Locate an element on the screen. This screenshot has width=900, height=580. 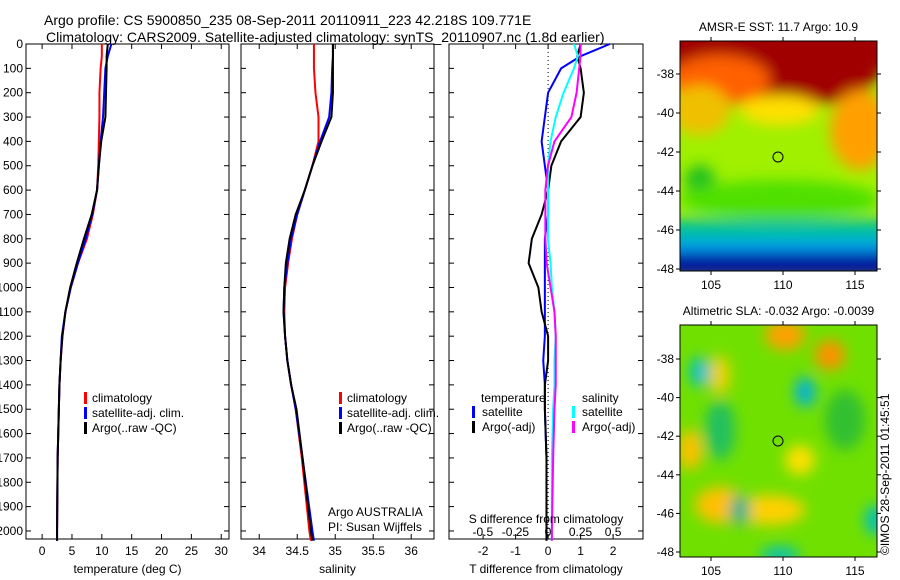
series-line-s-argo-adj- is located at coordinates (563, 292).